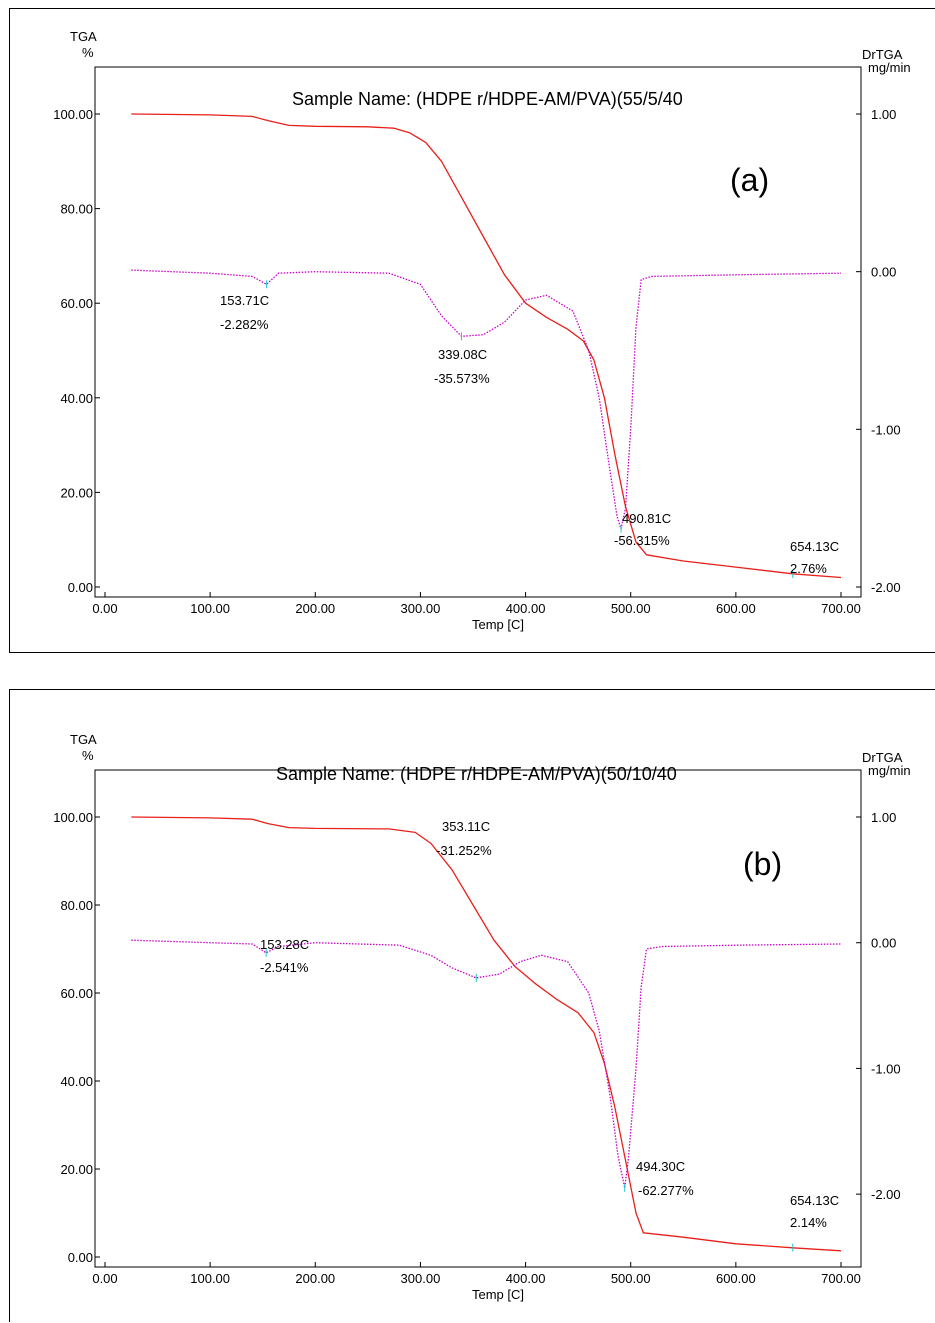 This screenshot has height=1323, width=935. What do you see at coordinates (462, 354) in the screenshot?
I see `annotation-temp: 339.08C` at bounding box center [462, 354].